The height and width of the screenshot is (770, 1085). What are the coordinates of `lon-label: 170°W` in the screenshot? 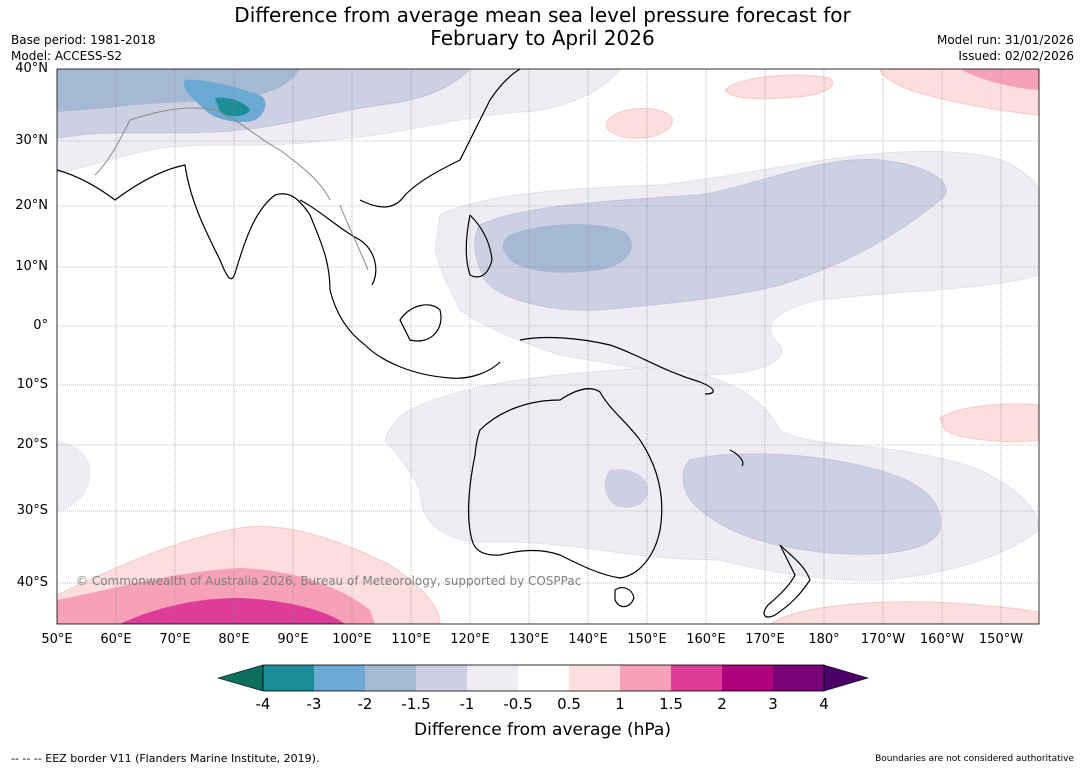 It's located at (883, 639).